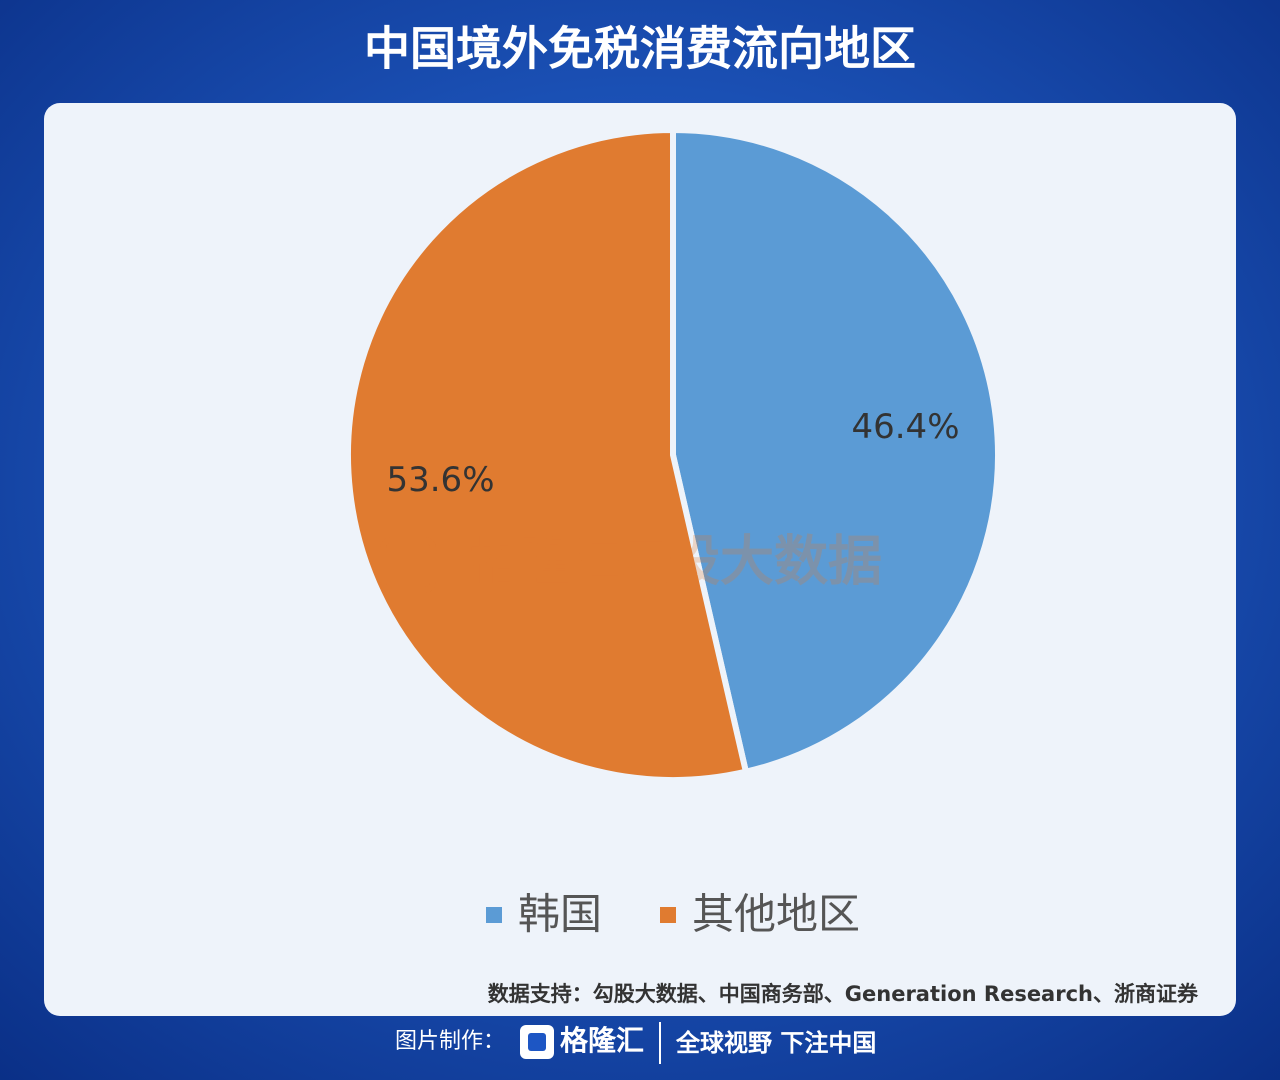 The image size is (1280, 1080). What do you see at coordinates (537, 1042) in the screenshot?
I see `footer-logo-inner` at bounding box center [537, 1042].